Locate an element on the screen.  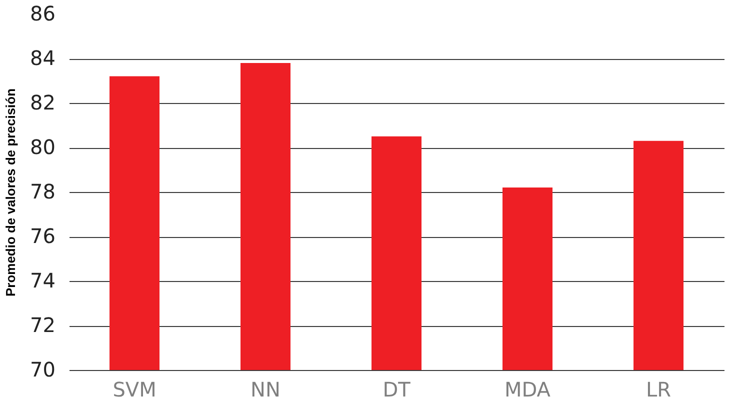
y-tick-label: 70 is located at coordinates (43, 370).